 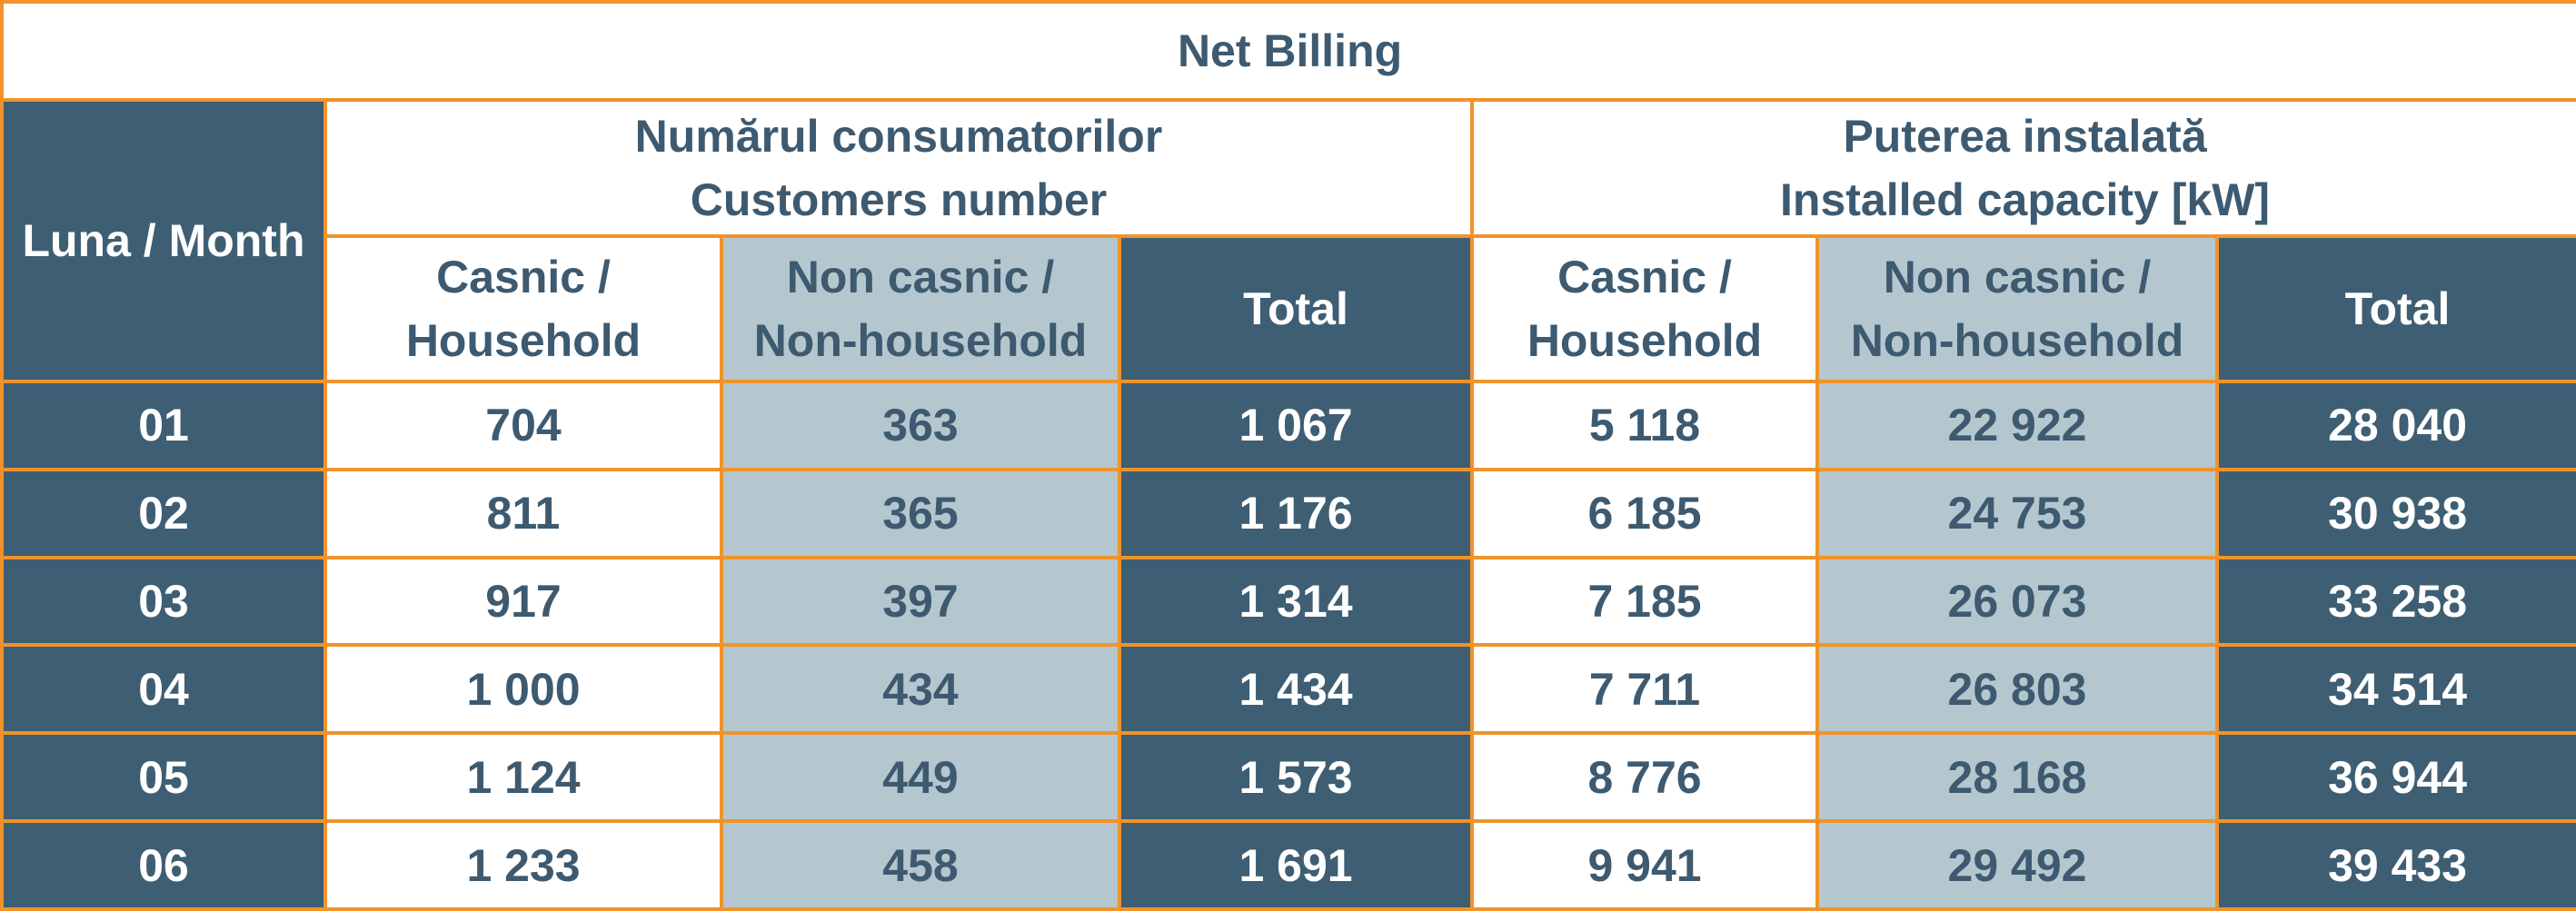 What do you see at coordinates (1296, 865) in the screenshot?
I see `customers-total-cell: 1 691` at bounding box center [1296, 865].